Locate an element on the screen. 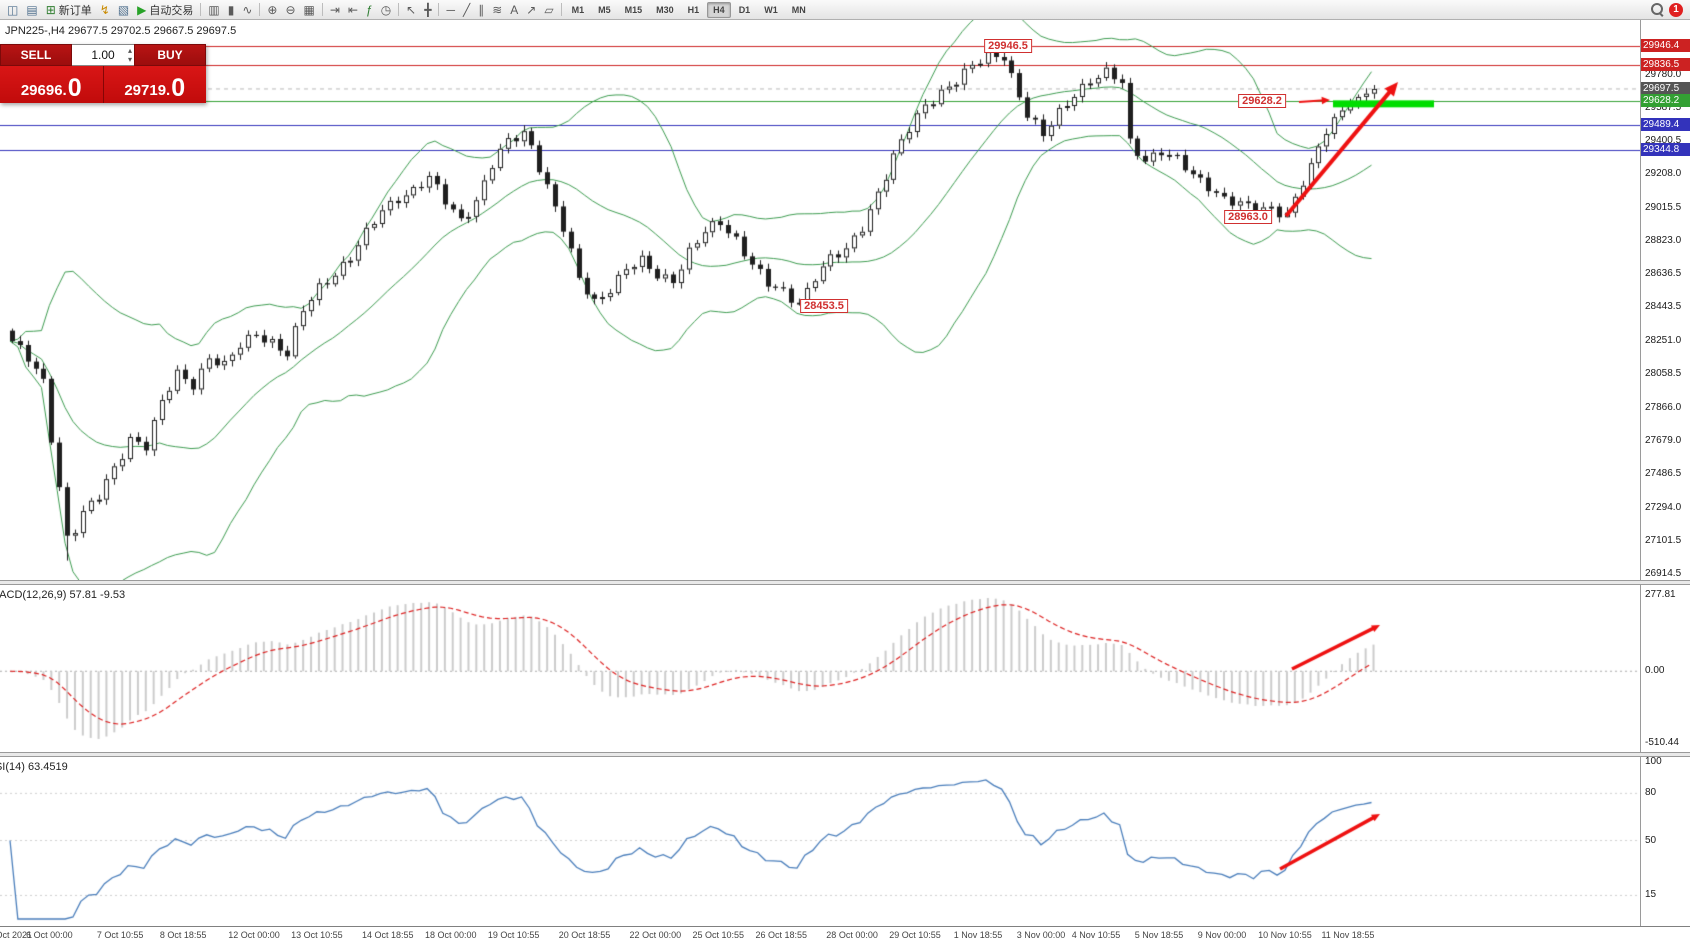  price-callout: 28453.5 is located at coordinates (824, 305).